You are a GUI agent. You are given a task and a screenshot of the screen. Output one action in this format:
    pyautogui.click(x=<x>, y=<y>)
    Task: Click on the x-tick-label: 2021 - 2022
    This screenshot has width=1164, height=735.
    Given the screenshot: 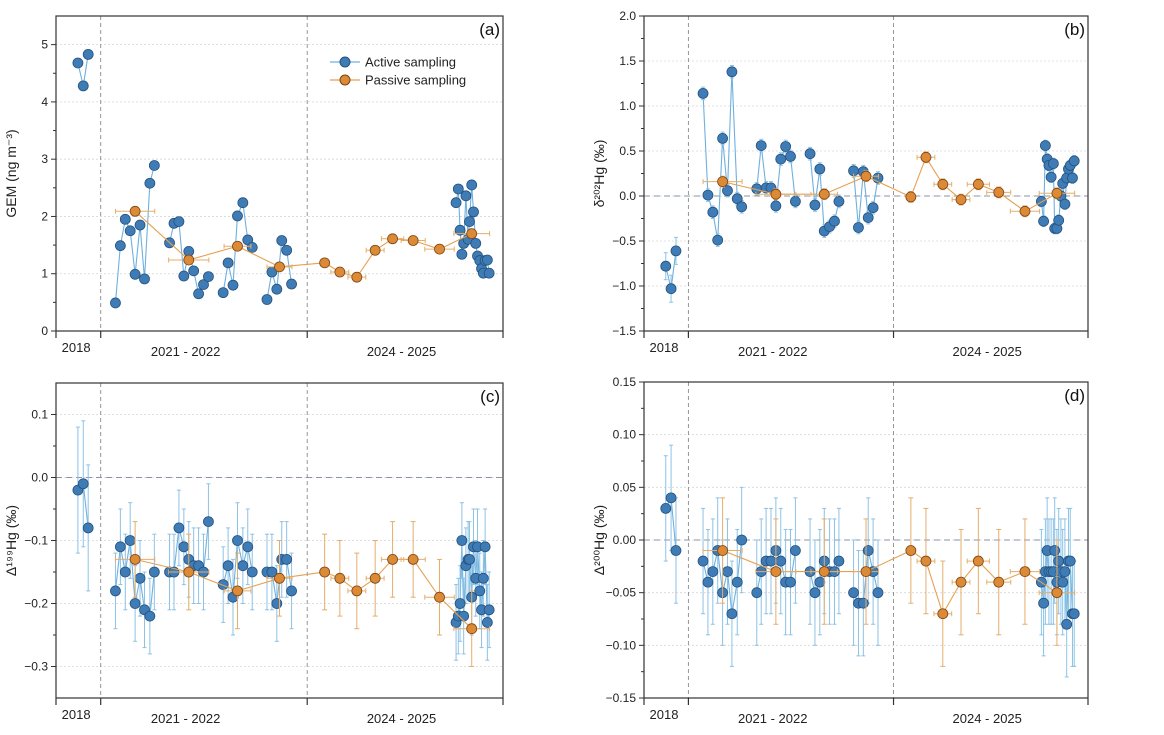 What is the action you would take?
    pyautogui.click(x=772, y=351)
    